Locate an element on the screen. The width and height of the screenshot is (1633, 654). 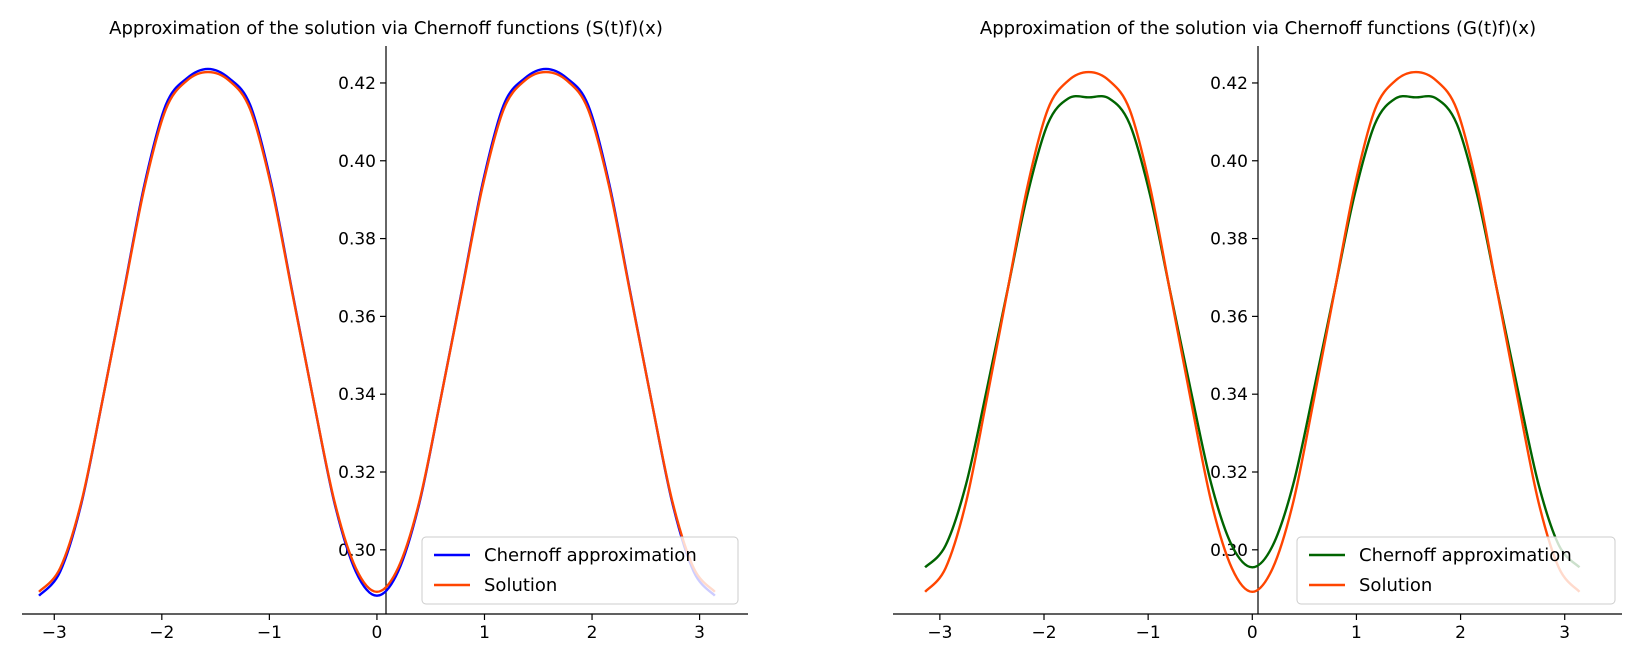
legend-right: Chernoff approximation Solution is located at coordinates (1456, 570).